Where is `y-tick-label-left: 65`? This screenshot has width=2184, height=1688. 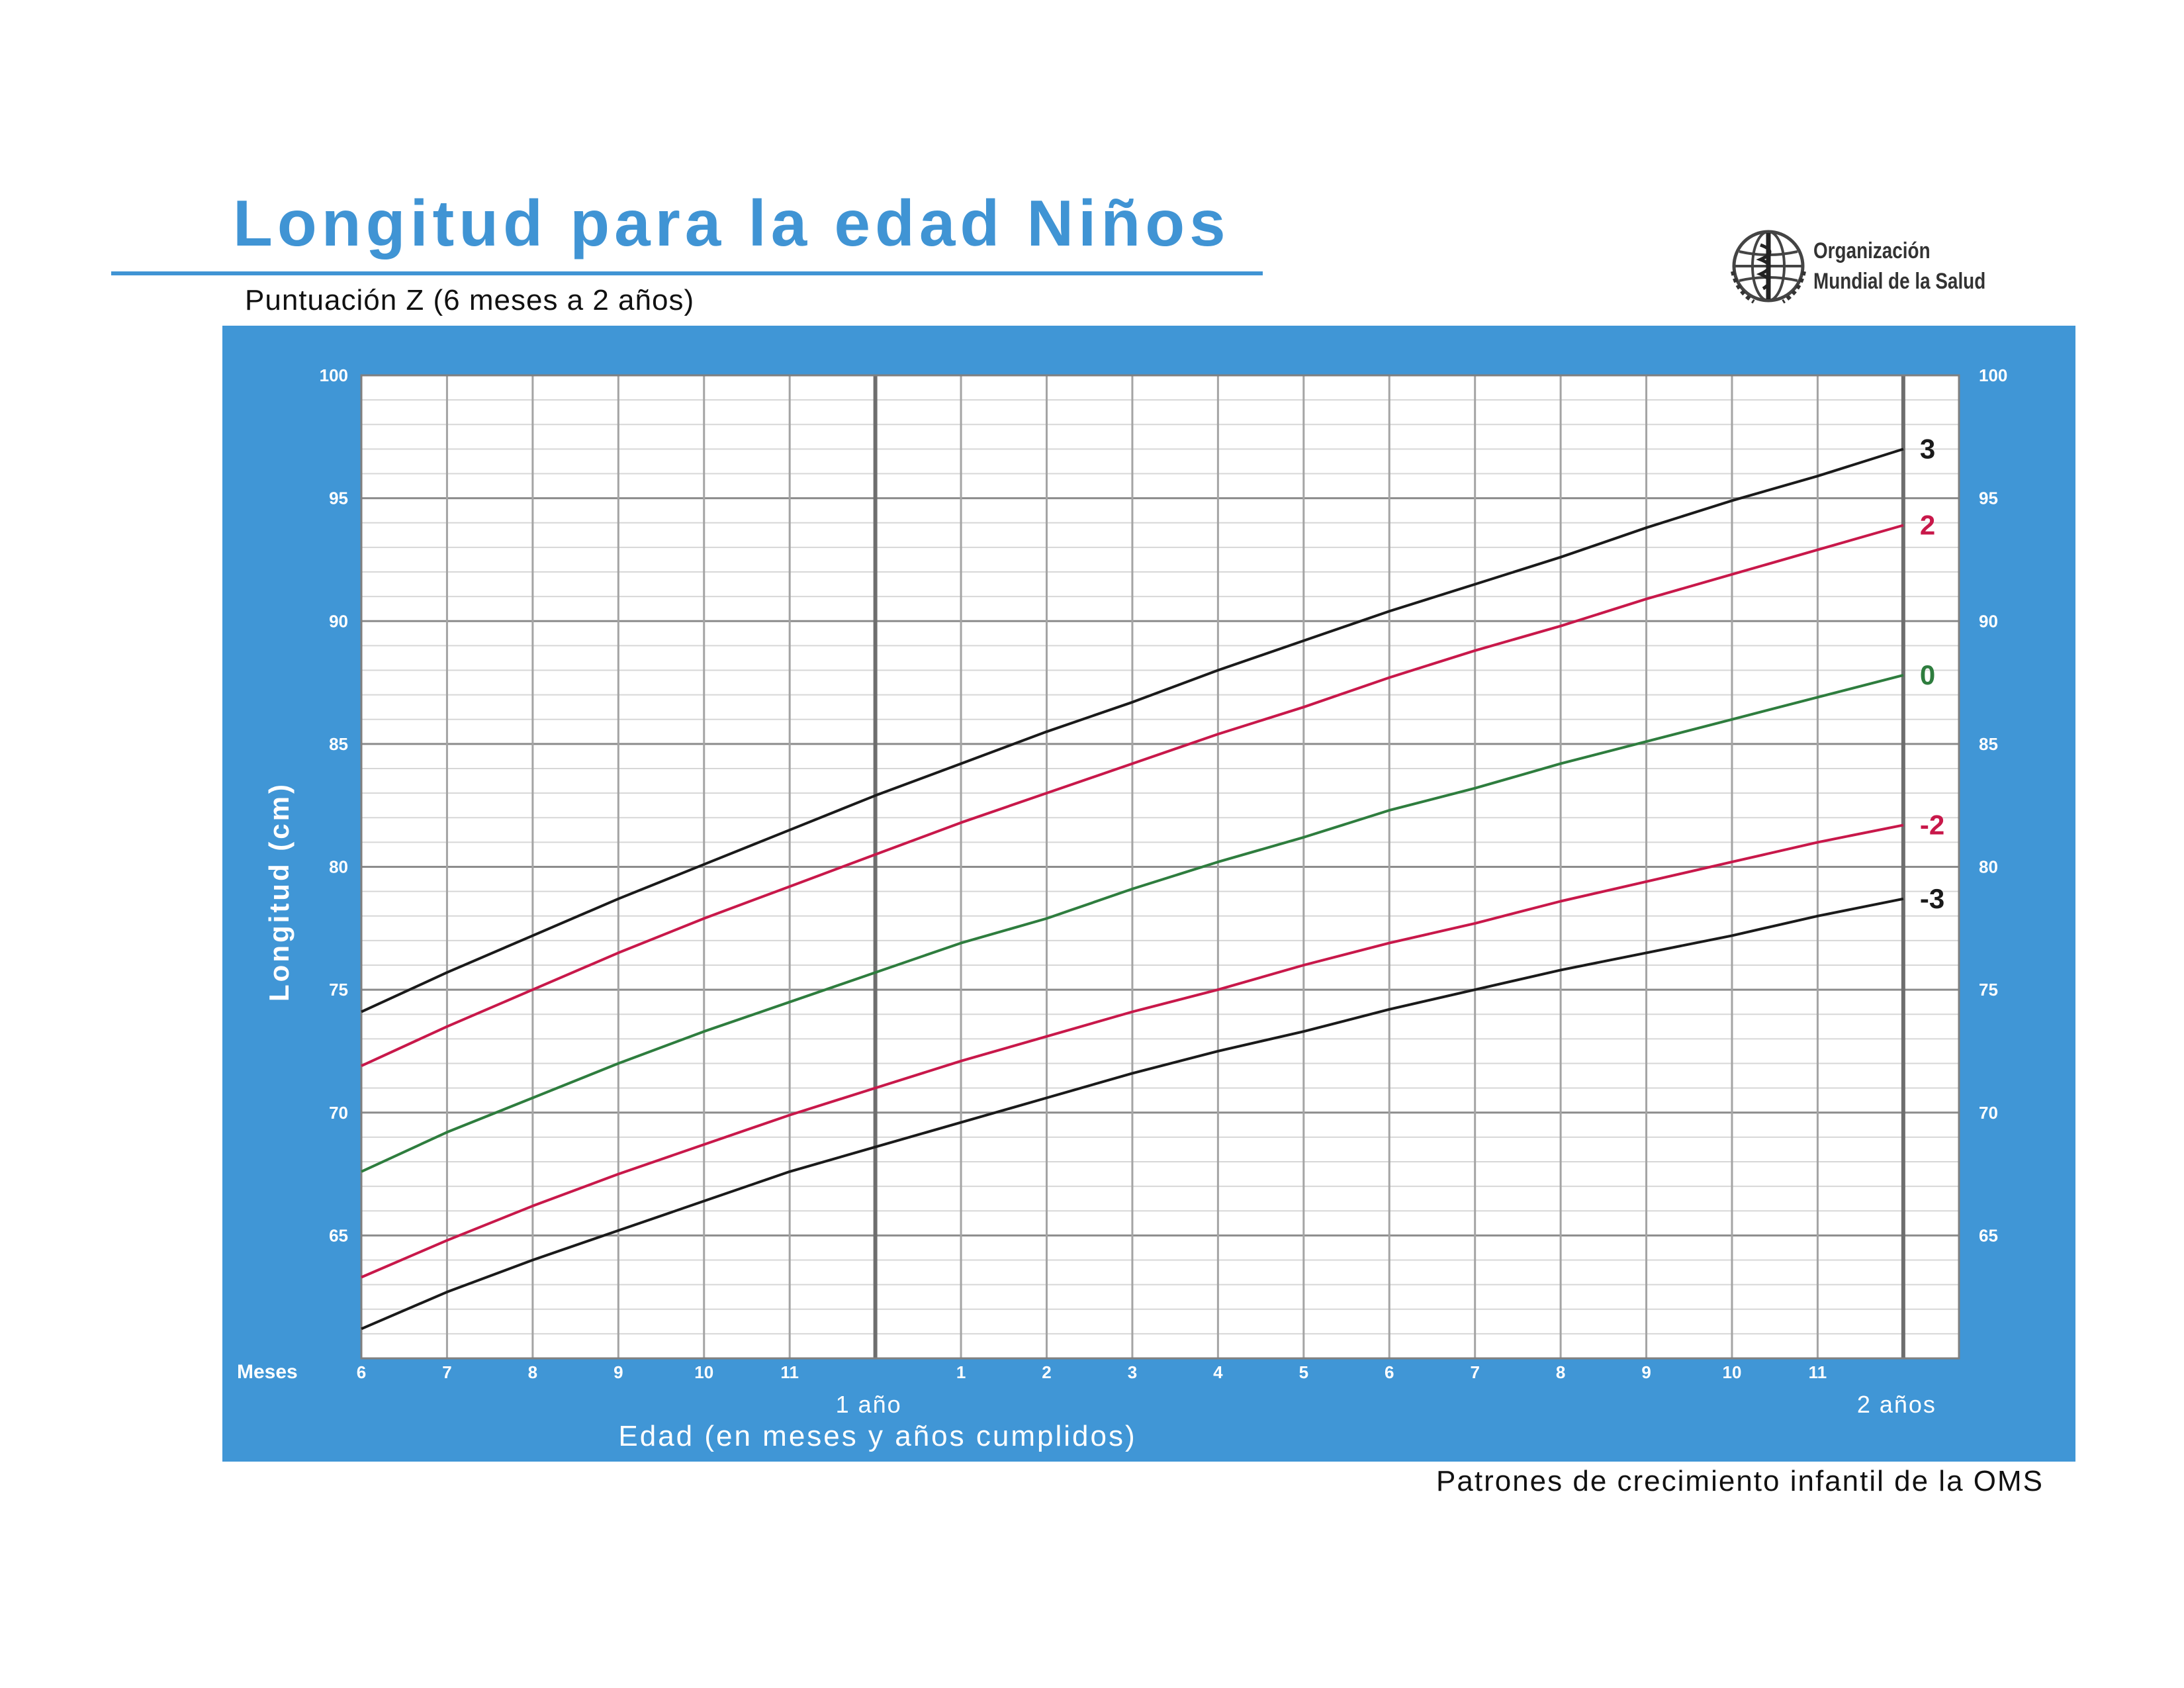 y-tick-label-left: 65 is located at coordinates (338, 1235).